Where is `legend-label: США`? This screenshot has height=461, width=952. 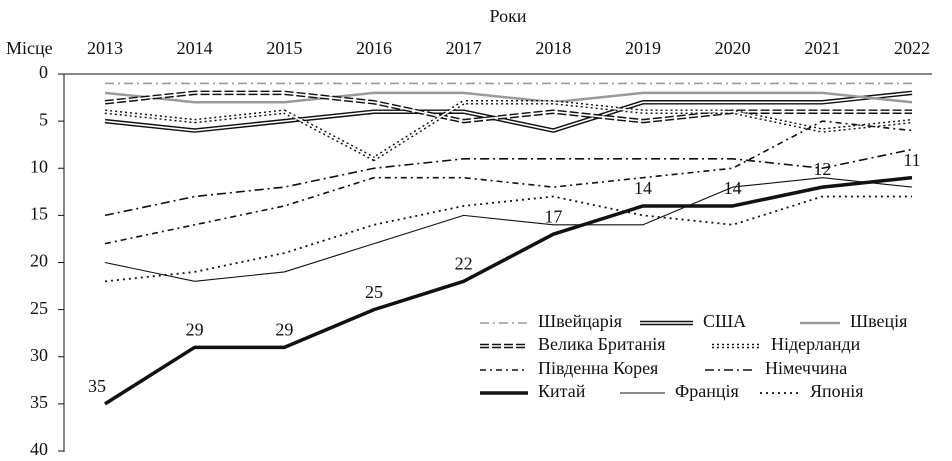
legend-label: США is located at coordinates (724, 321).